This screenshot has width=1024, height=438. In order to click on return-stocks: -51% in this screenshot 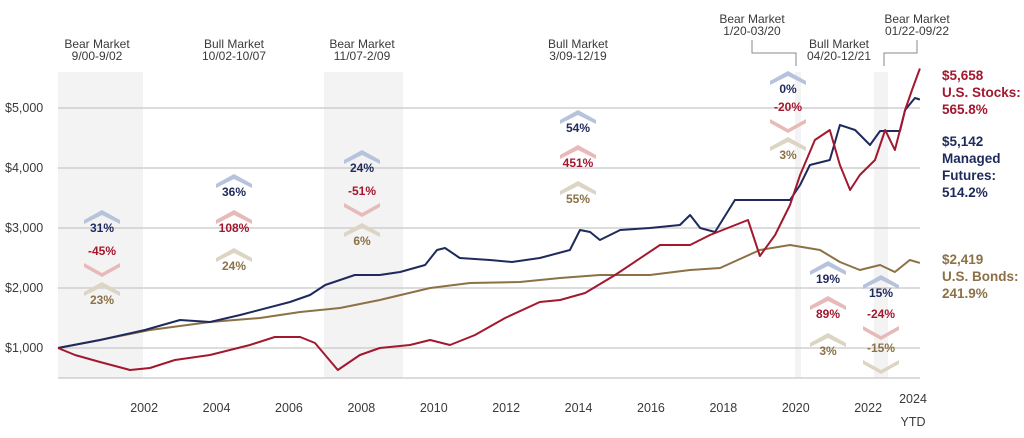, I will do `click(362, 191)`.